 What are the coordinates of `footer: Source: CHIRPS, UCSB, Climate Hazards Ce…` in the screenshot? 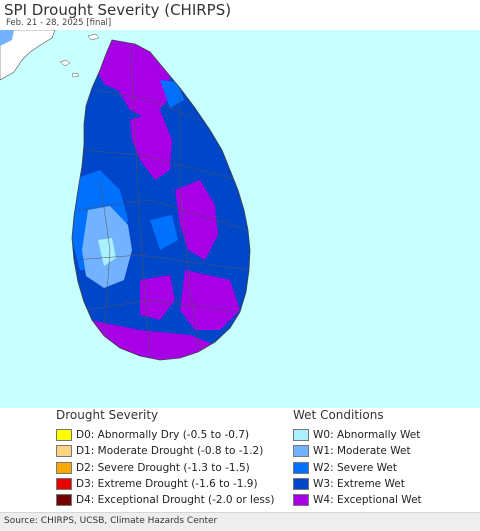 It's located at (240, 521).